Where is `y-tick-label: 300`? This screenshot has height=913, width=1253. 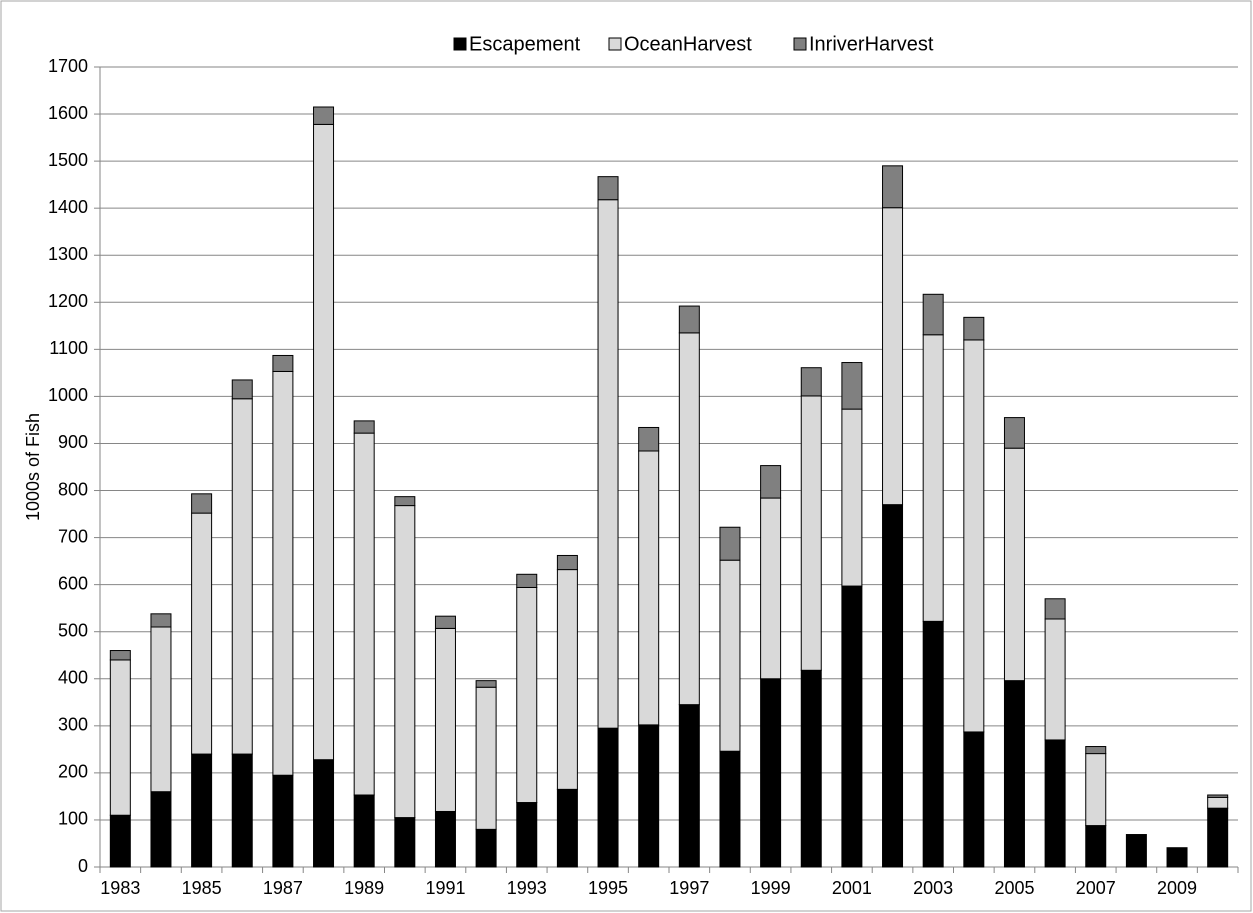 y-tick-label: 300 is located at coordinates (73, 725).